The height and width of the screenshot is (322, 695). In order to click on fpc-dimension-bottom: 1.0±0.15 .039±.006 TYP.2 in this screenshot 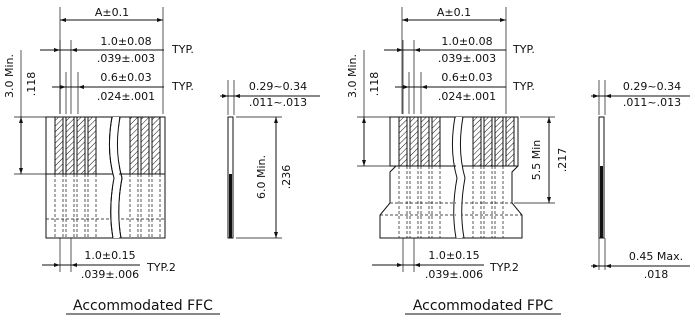, I will do `click(445, 259)`.